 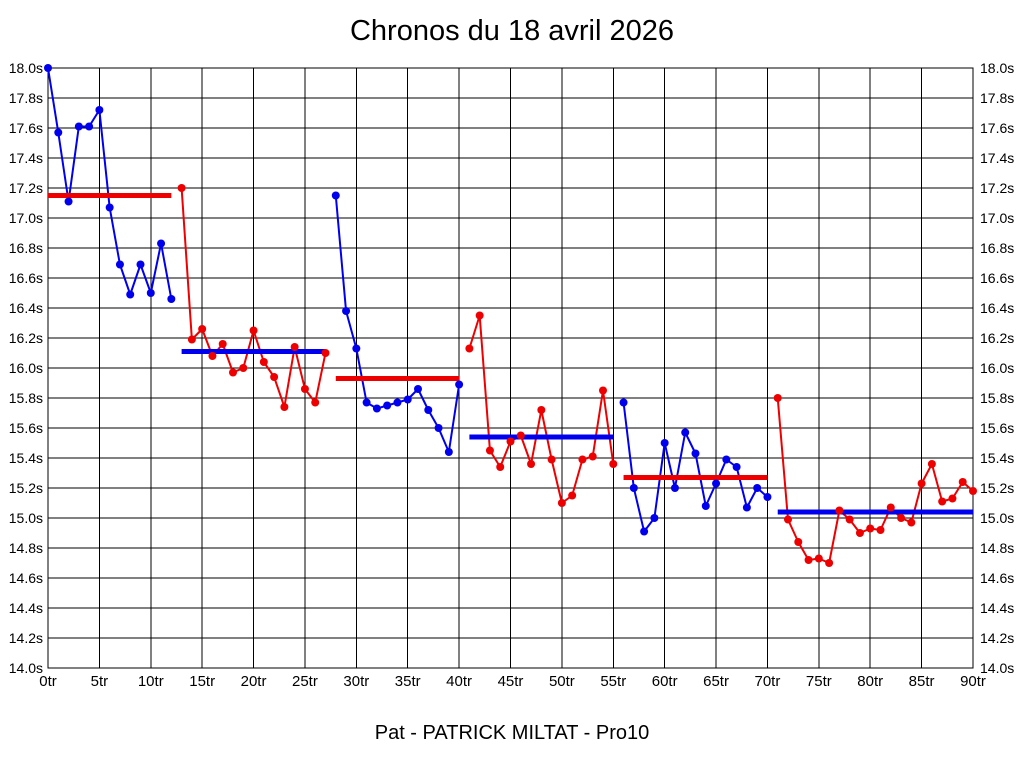 What do you see at coordinates (254, 681) in the screenshot?
I see `x-tick-label: 20tr` at bounding box center [254, 681].